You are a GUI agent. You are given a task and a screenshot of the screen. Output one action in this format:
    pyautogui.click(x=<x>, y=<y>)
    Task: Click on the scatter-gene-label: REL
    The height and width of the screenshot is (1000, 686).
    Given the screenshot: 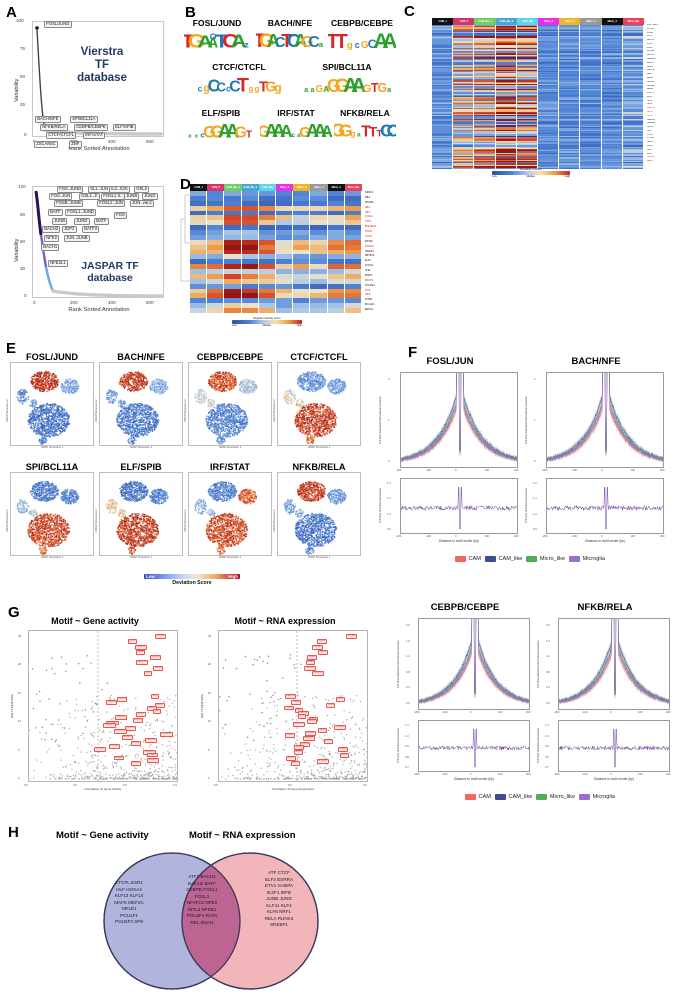 What is the action you would take?
    pyautogui.click(x=156, y=711)
    